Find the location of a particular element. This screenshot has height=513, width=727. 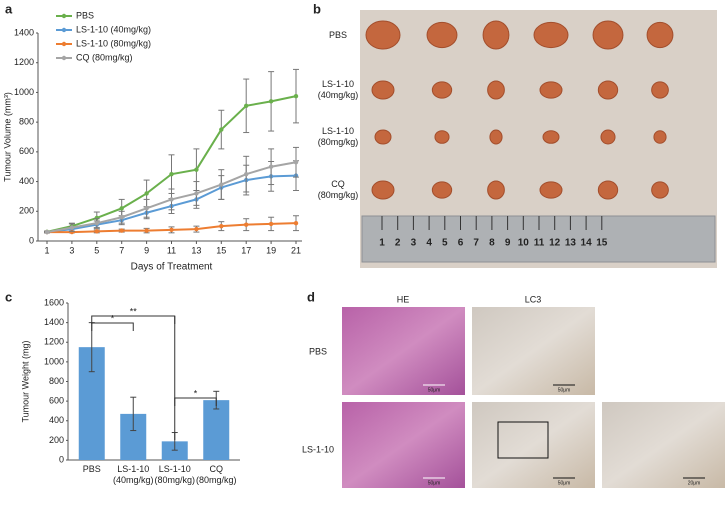

x-tick-label: PBS is located at coordinates (91, 469).